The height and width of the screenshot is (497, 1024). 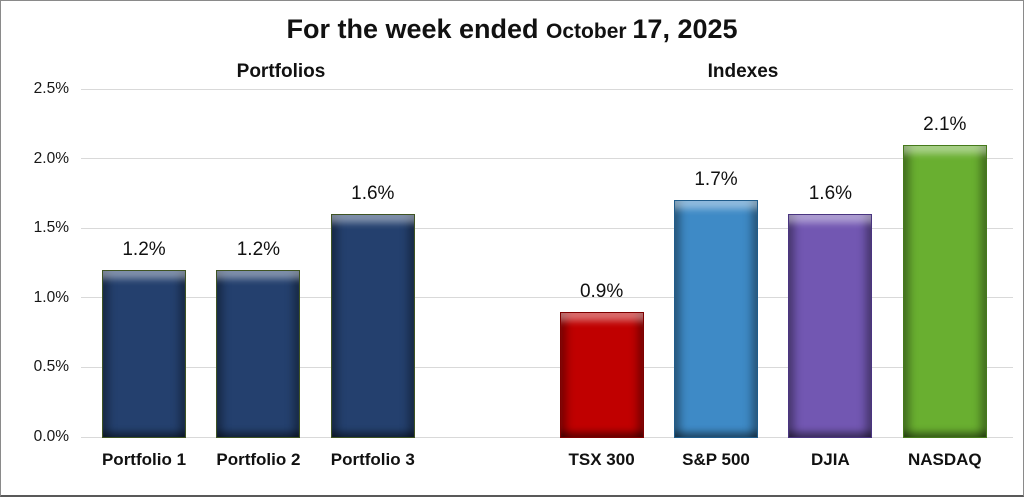 What do you see at coordinates (945, 124) in the screenshot?
I see `value-label-nasdaq: 2.1%` at bounding box center [945, 124].